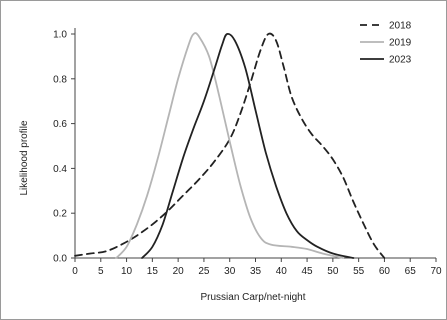 The height and width of the screenshot is (320, 447). What do you see at coordinates (359, 271) in the screenshot?
I see `x-tick-label: 55` at bounding box center [359, 271].